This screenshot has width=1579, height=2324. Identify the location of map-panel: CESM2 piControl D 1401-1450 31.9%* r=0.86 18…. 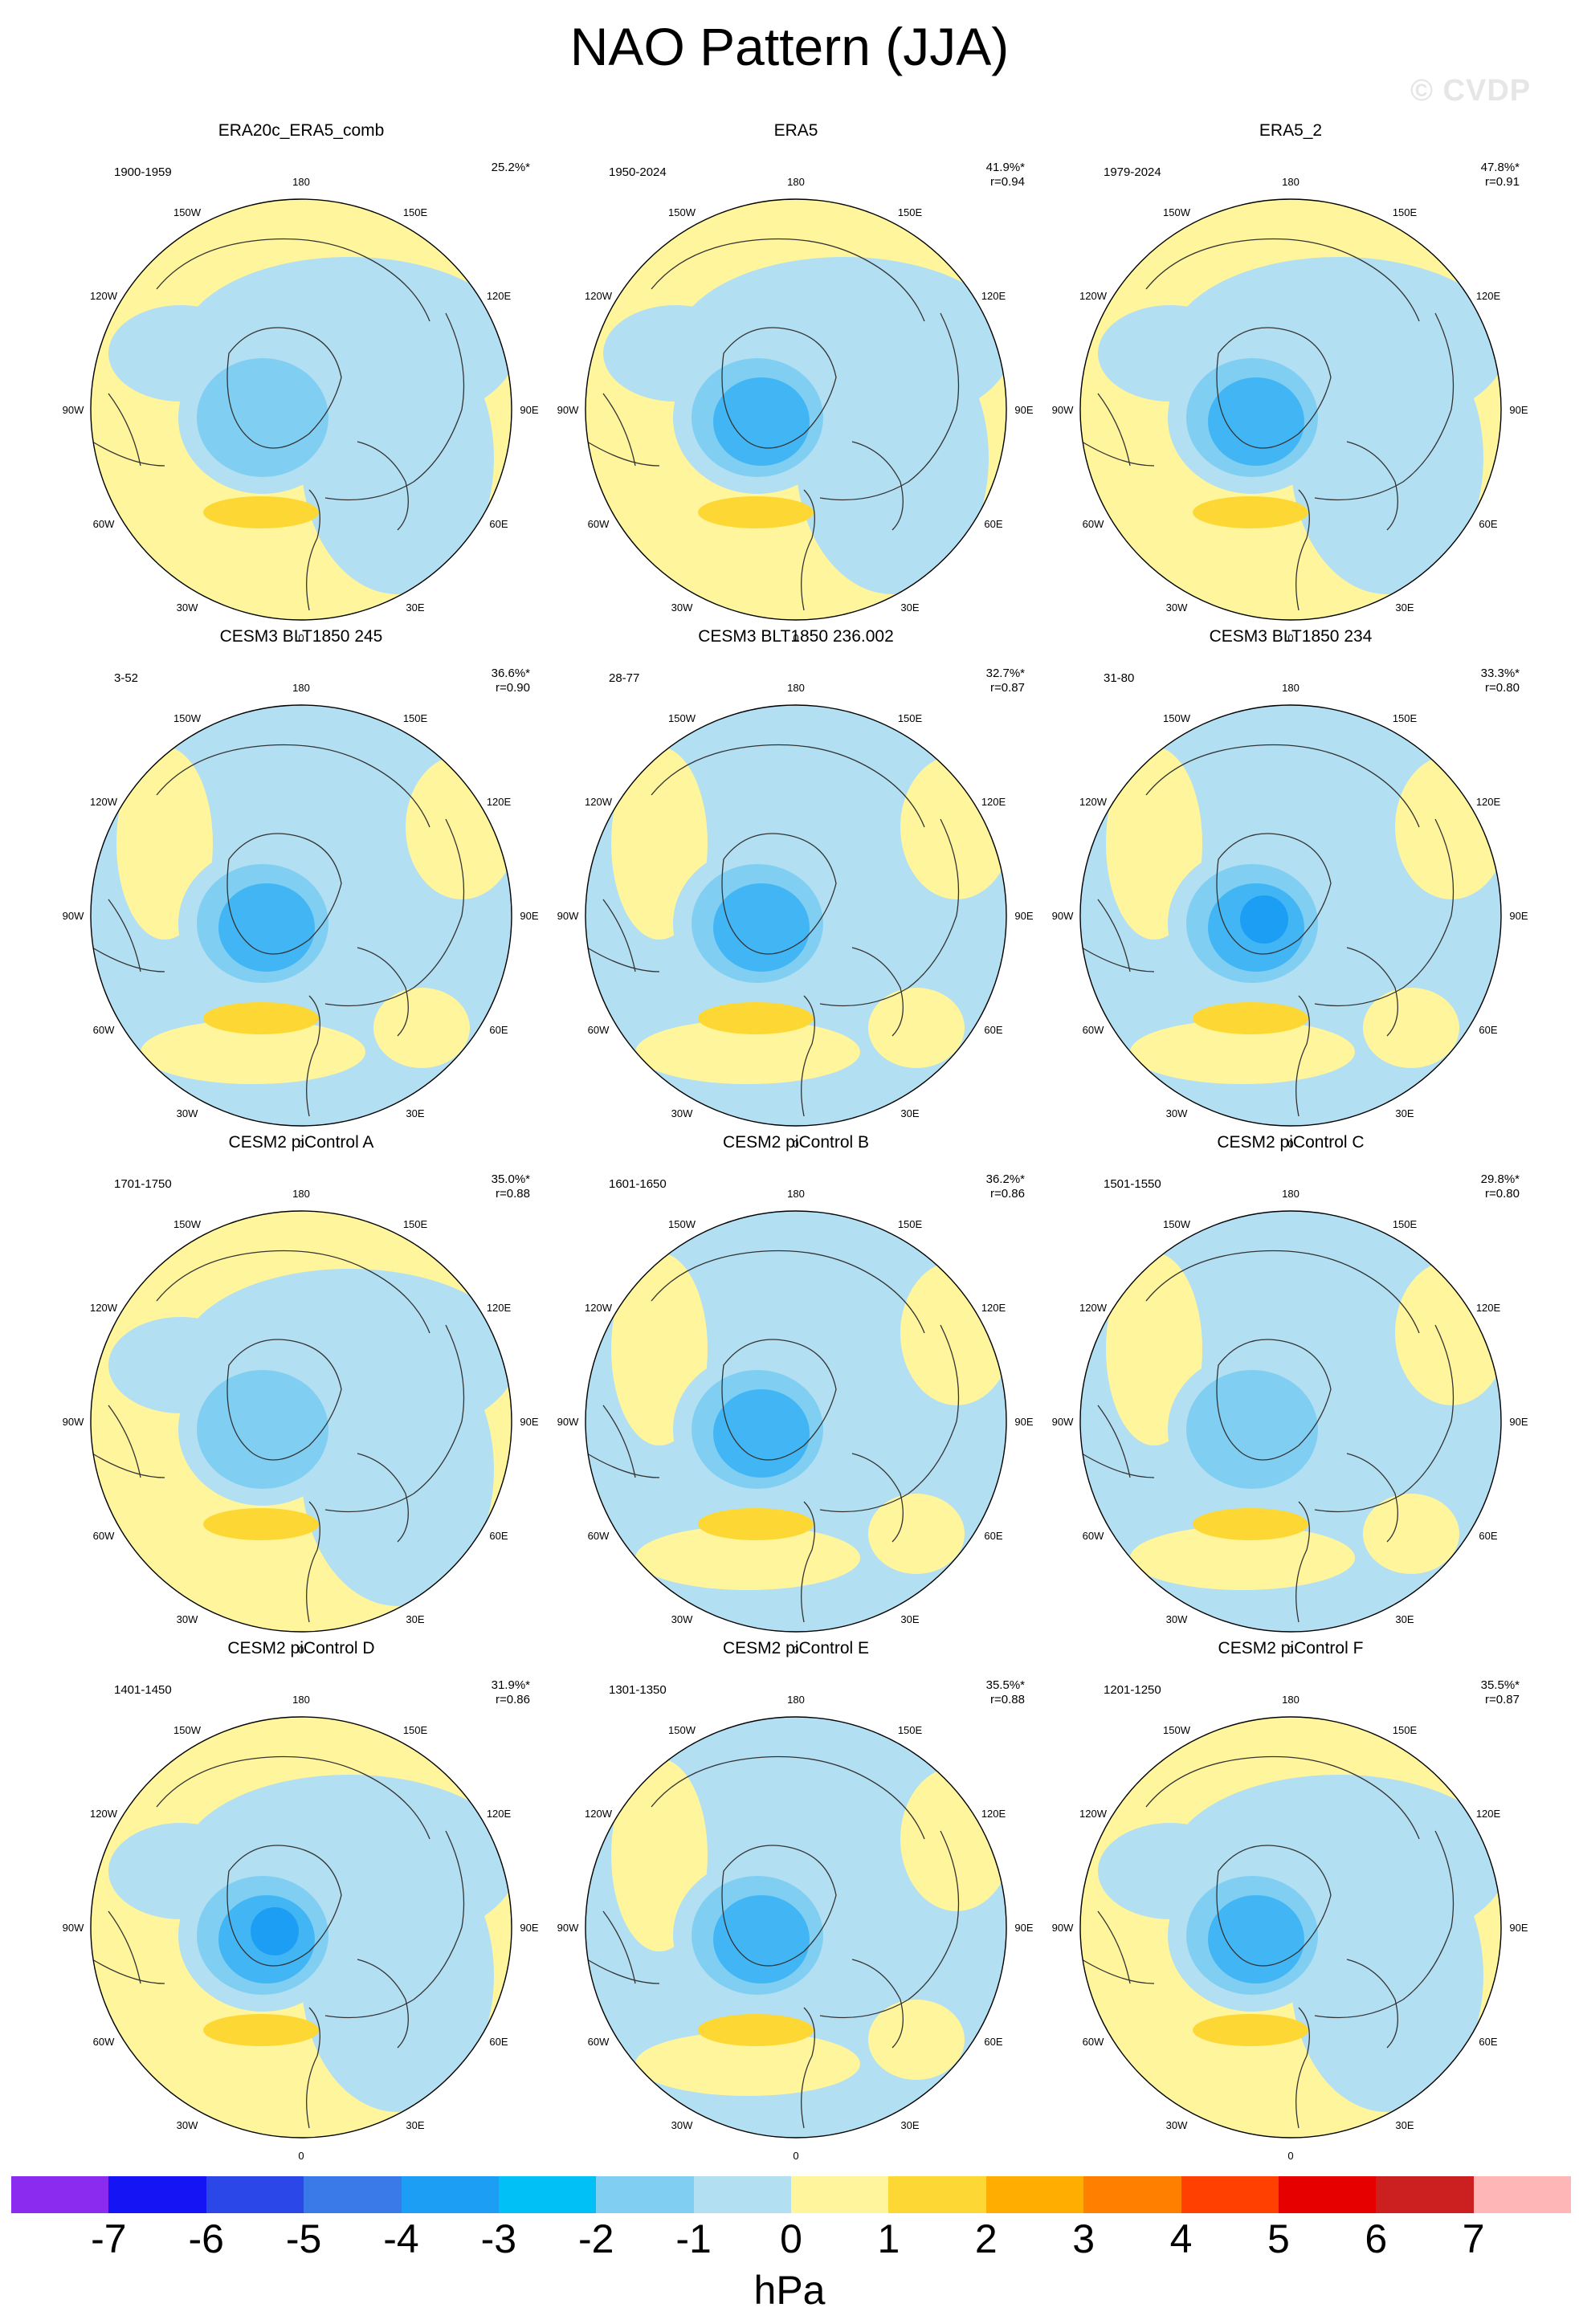
(301, 1900).